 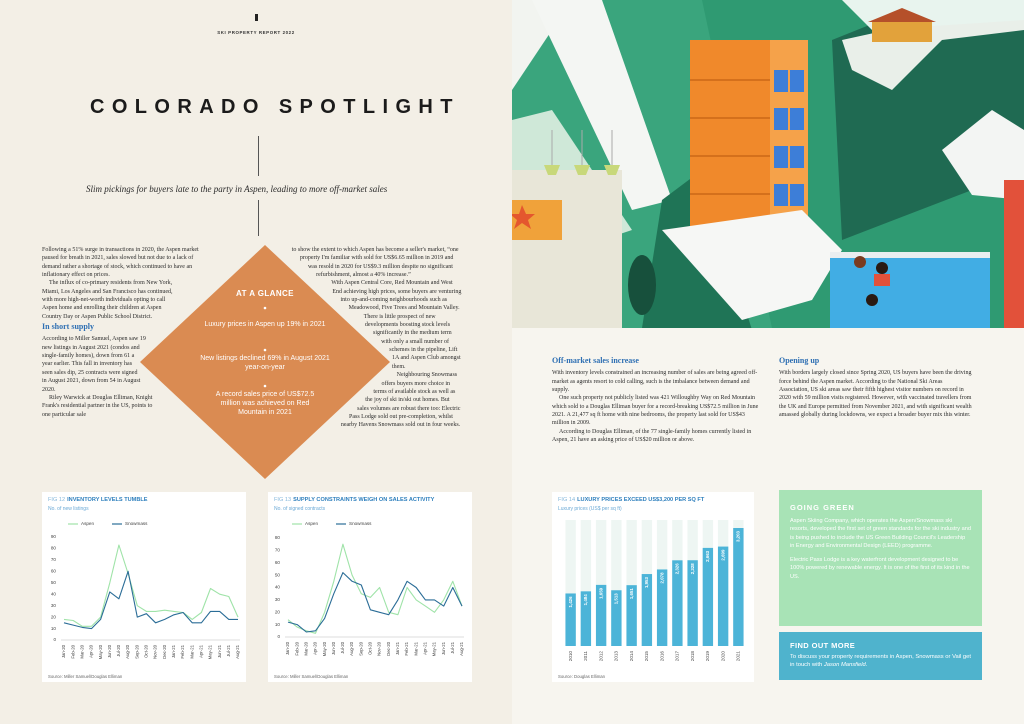 What do you see at coordinates (595, 360) in the screenshot?
I see `section-heading: Off-market sales increase` at bounding box center [595, 360].